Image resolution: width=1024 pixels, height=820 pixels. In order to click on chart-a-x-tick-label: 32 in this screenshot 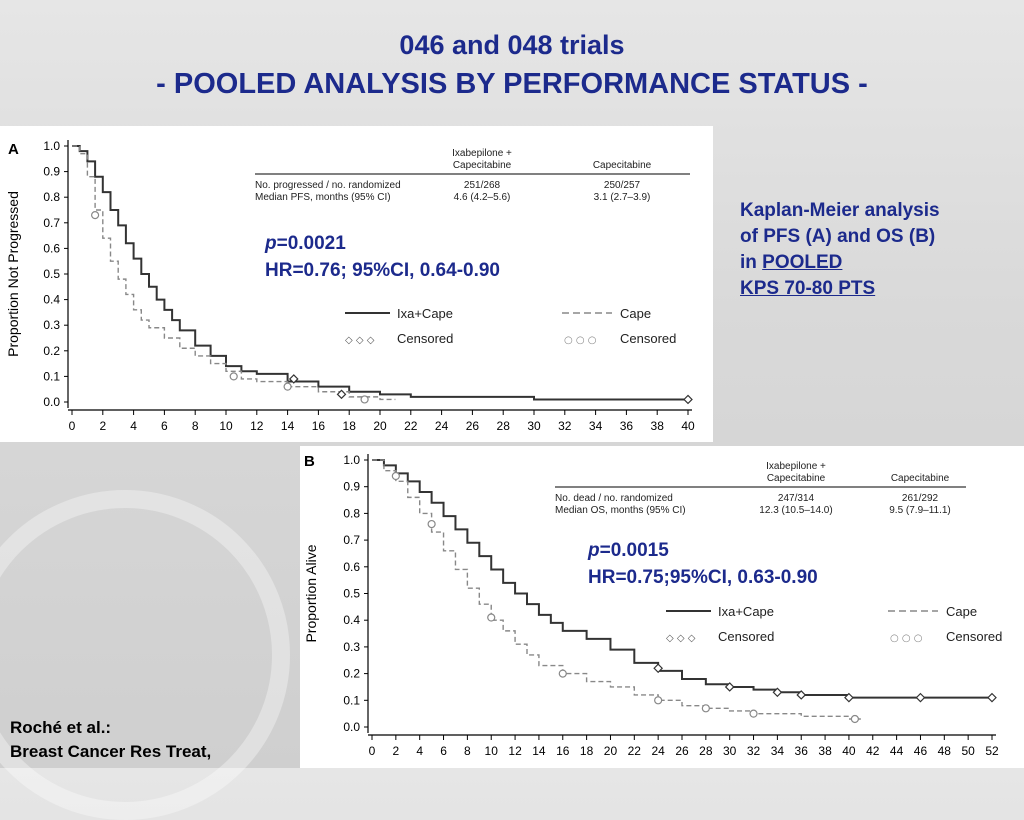, I will do `click(565, 426)`.